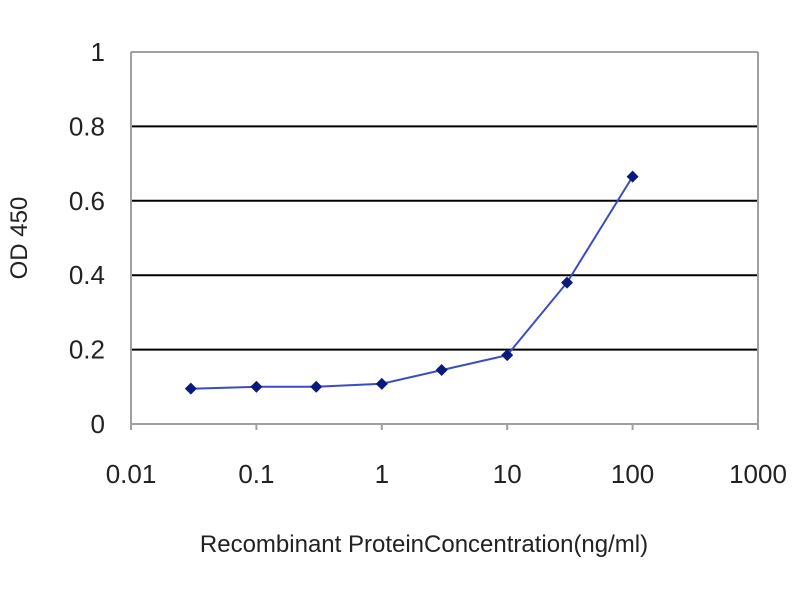 The width and height of the screenshot is (800, 600). What do you see at coordinates (87, 201) in the screenshot?
I see `y-tick-label: 0.6` at bounding box center [87, 201].